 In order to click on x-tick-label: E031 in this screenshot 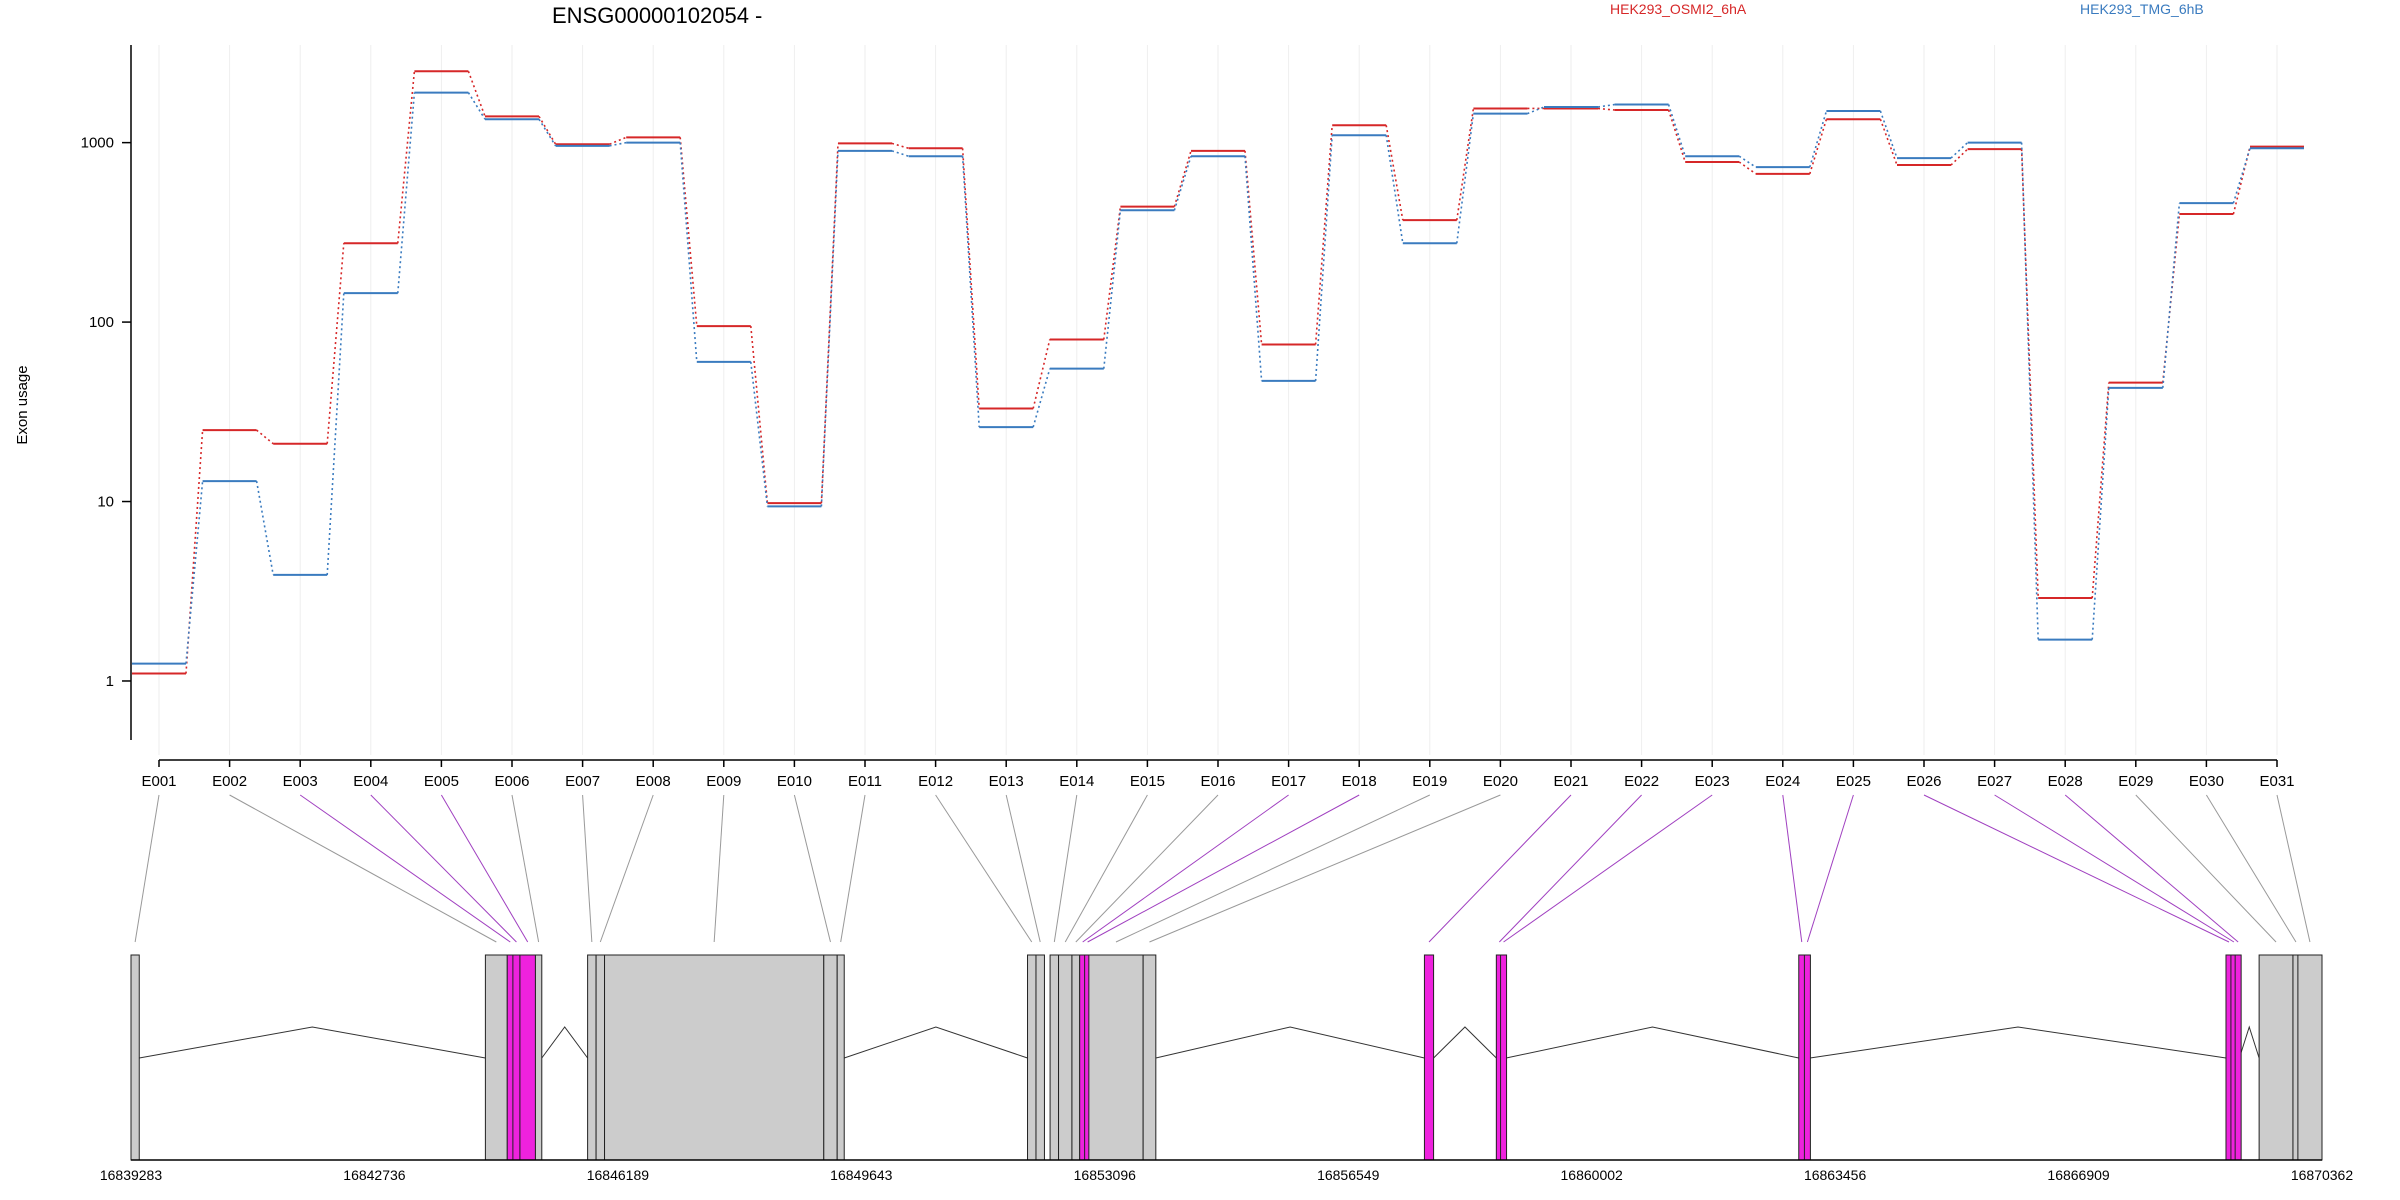, I will do `click(2276, 781)`.